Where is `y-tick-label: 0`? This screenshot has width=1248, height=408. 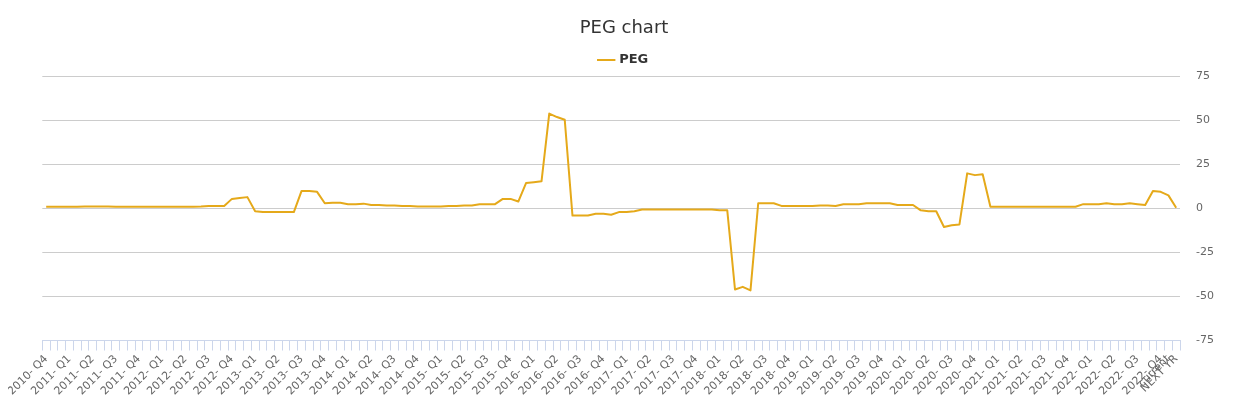
y-tick-label: 0 is located at coordinates (1200, 208).